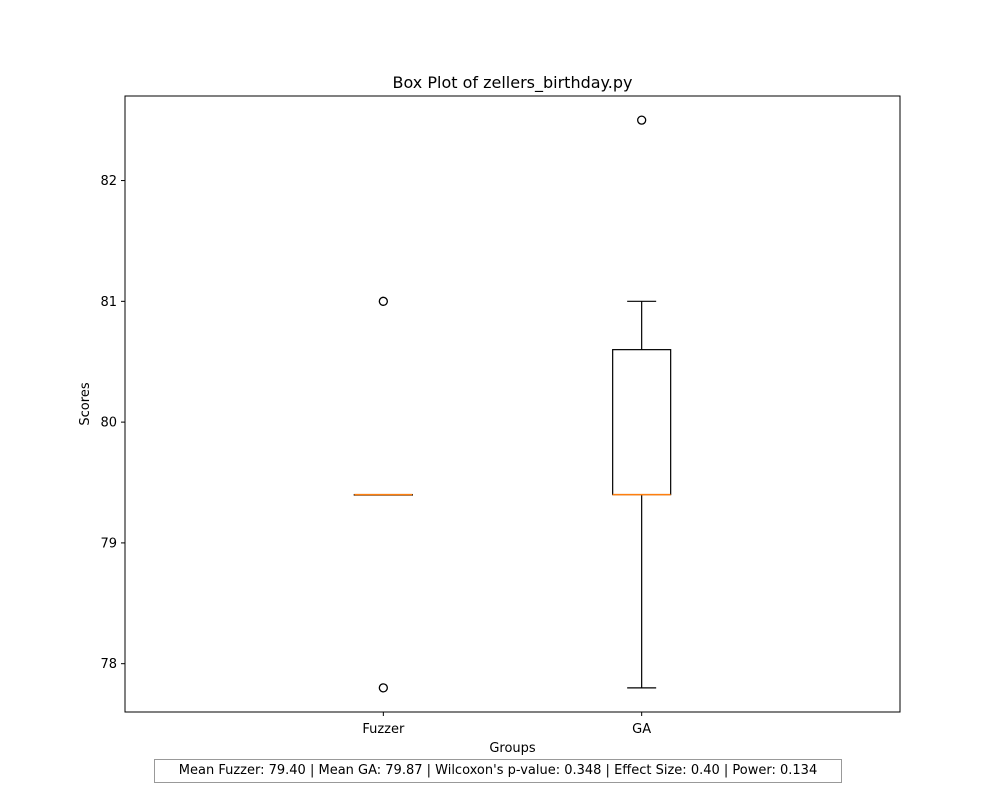 Image resolution: width=1000 pixels, height=800 pixels. What do you see at coordinates (383, 729) in the screenshot?
I see `x-tick-label: Fuzzer` at bounding box center [383, 729].